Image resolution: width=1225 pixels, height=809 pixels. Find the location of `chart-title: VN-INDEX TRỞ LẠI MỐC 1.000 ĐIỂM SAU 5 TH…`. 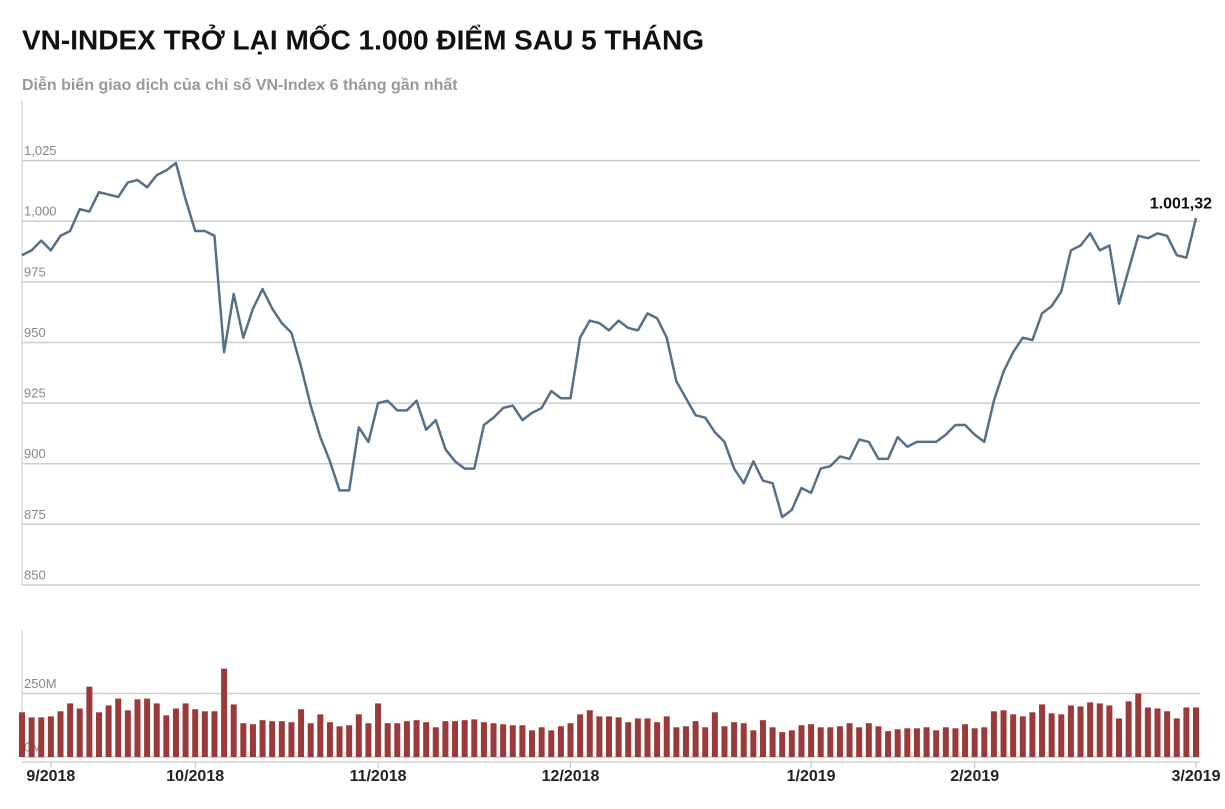

chart-title: VN-INDEX TRỞ LẠI MỐC 1.000 ĐIỂM SAU 5 TH… is located at coordinates (363, 39).